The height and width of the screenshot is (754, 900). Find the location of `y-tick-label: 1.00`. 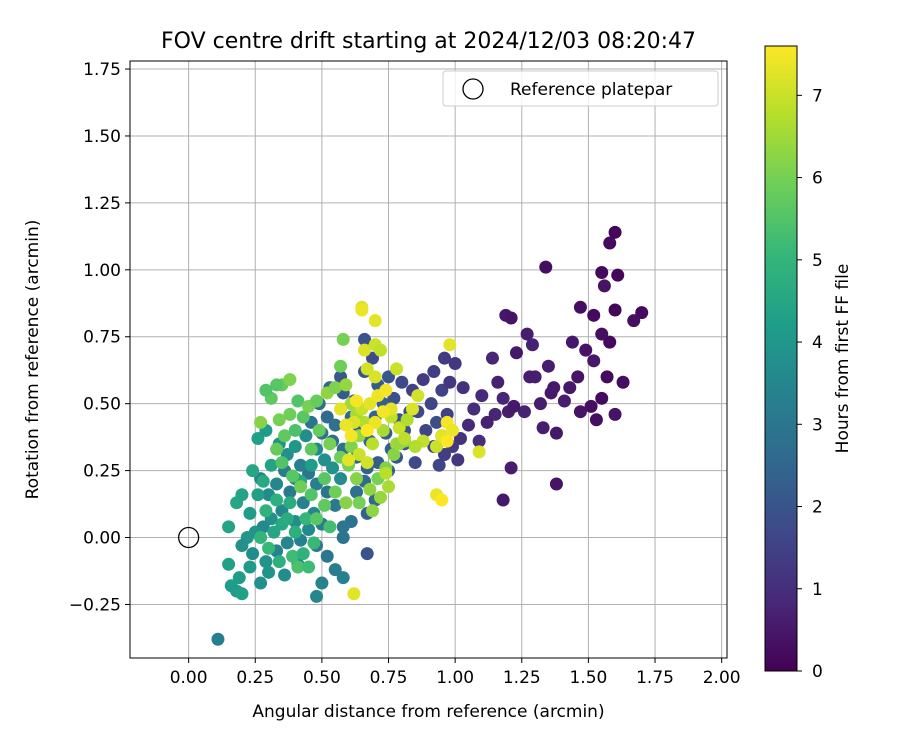

y-tick-label: 1.00 is located at coordinates (102, 271).